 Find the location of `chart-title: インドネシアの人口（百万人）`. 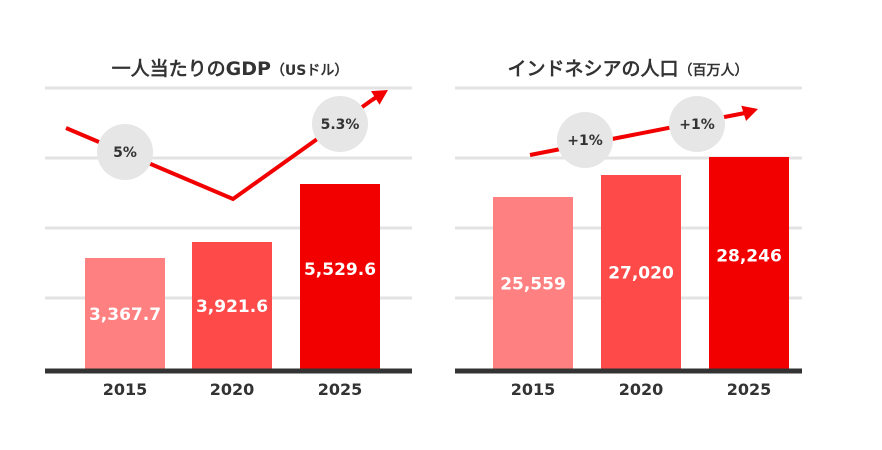

chart-title: インドネシアの人口（百万人） is located at coordinates (627, 69).